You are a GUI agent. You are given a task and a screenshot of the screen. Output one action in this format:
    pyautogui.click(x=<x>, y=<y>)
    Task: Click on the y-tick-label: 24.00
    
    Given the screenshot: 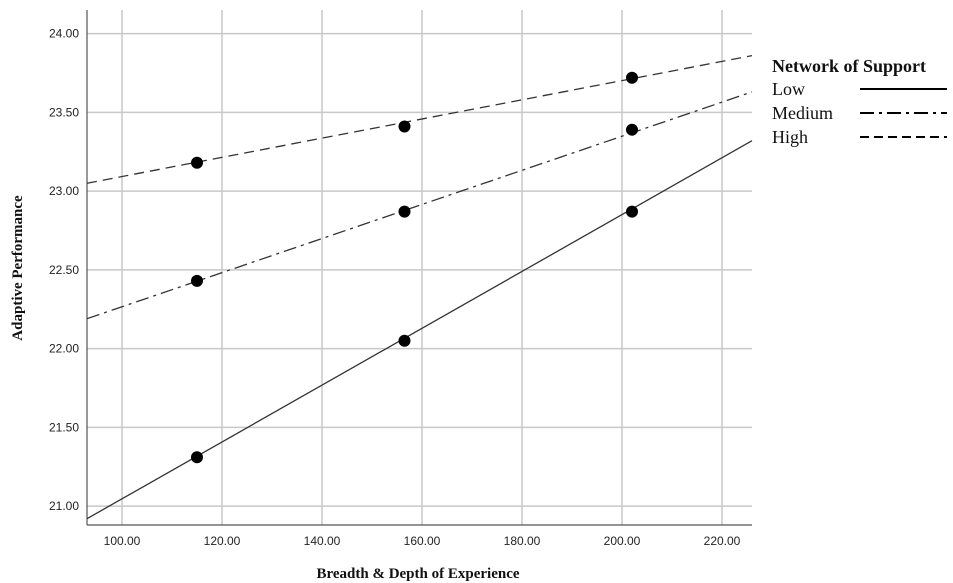 What is the action you would take?
    pyautogui.click(x=64, y=34)
    